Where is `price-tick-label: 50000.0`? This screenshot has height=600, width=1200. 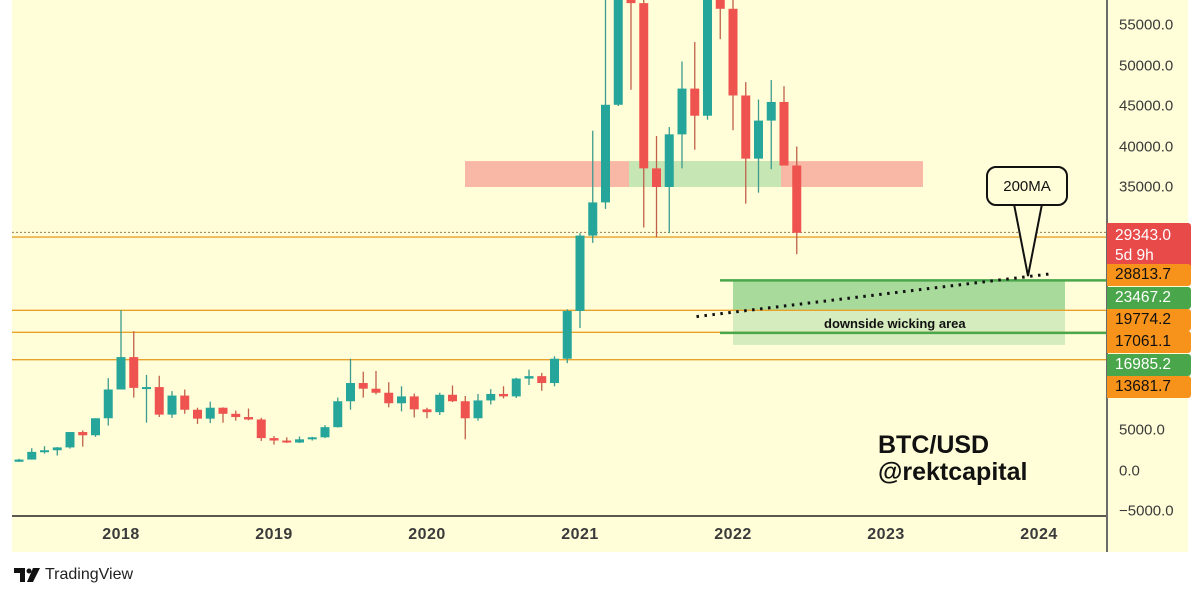
price-tick-label: 50000.0 is located at coordinates (1146, 65).